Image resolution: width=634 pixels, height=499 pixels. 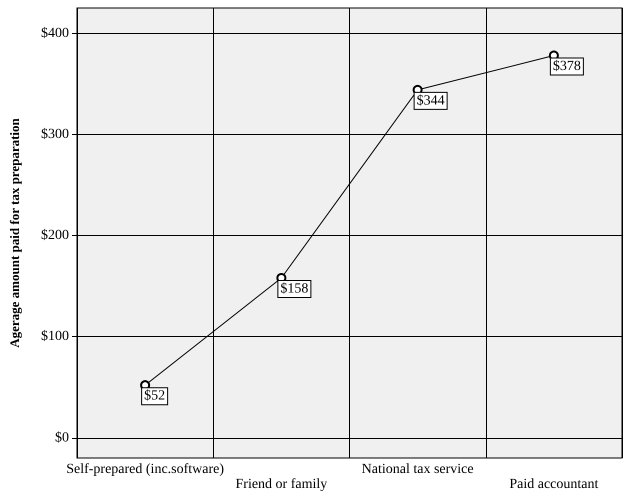 What do you see at coordinates (145, 469) in the screenshot?
I see `x-tick-label: Self-prepared (inc.software)` at bounding box center [145, 469].